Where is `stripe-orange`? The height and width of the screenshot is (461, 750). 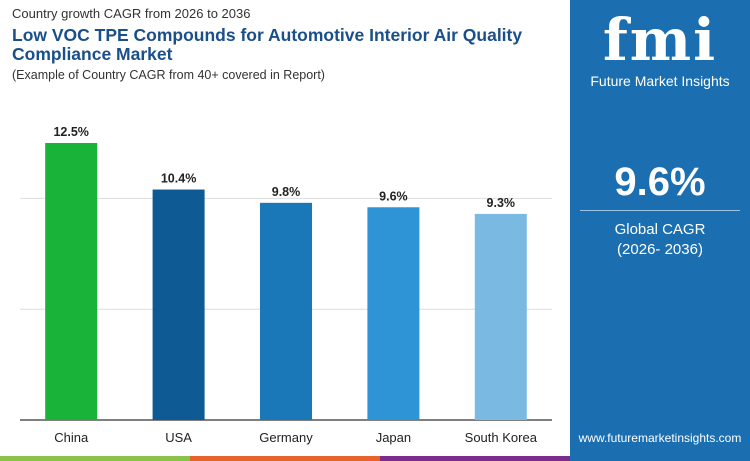
stripe-orange is located at coordinates (285, 458).